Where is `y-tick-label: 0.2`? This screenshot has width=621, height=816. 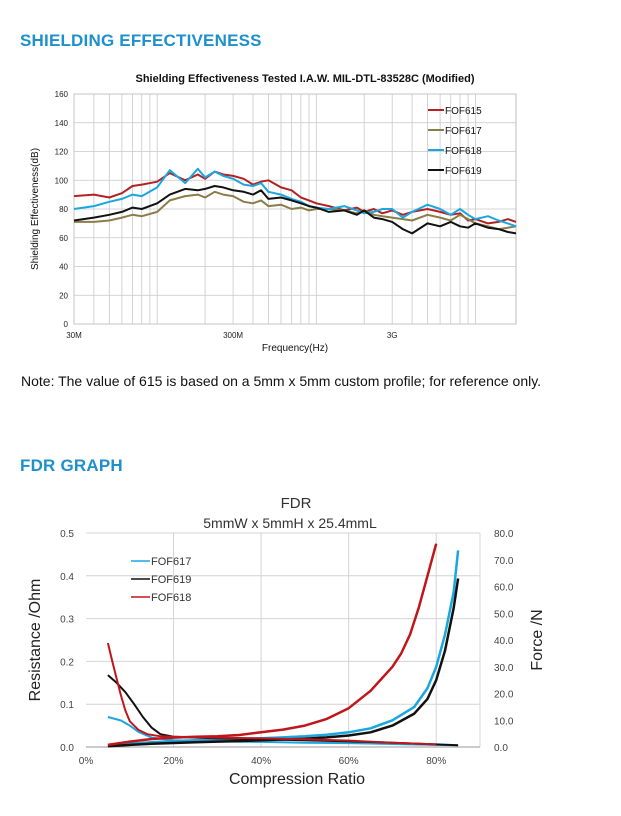 y-tick-label: 0.2 is located at coordinates (67, 662).